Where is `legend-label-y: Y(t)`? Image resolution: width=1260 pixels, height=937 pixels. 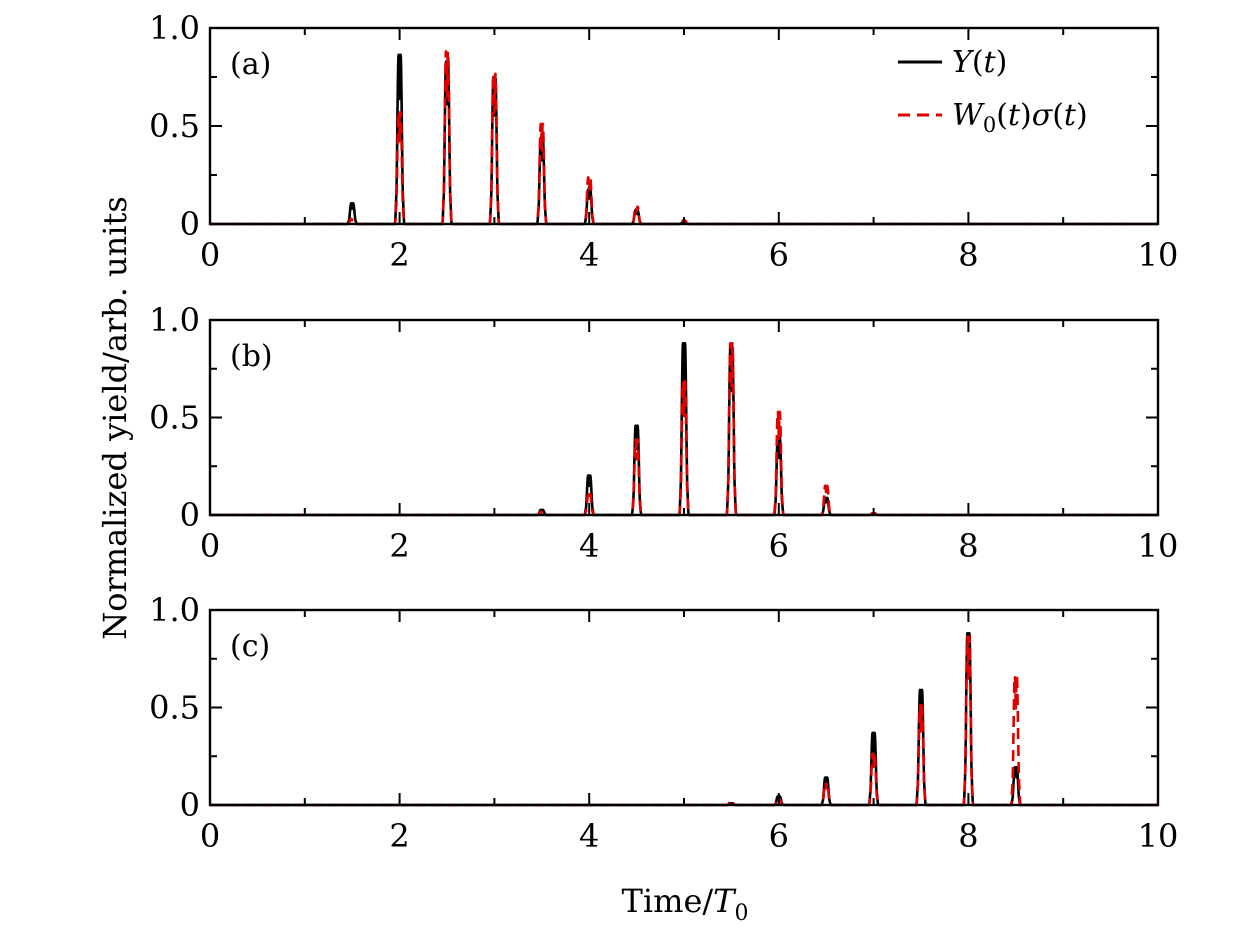 legend-label-y: Y(t) is located at coordinates (979, 62).